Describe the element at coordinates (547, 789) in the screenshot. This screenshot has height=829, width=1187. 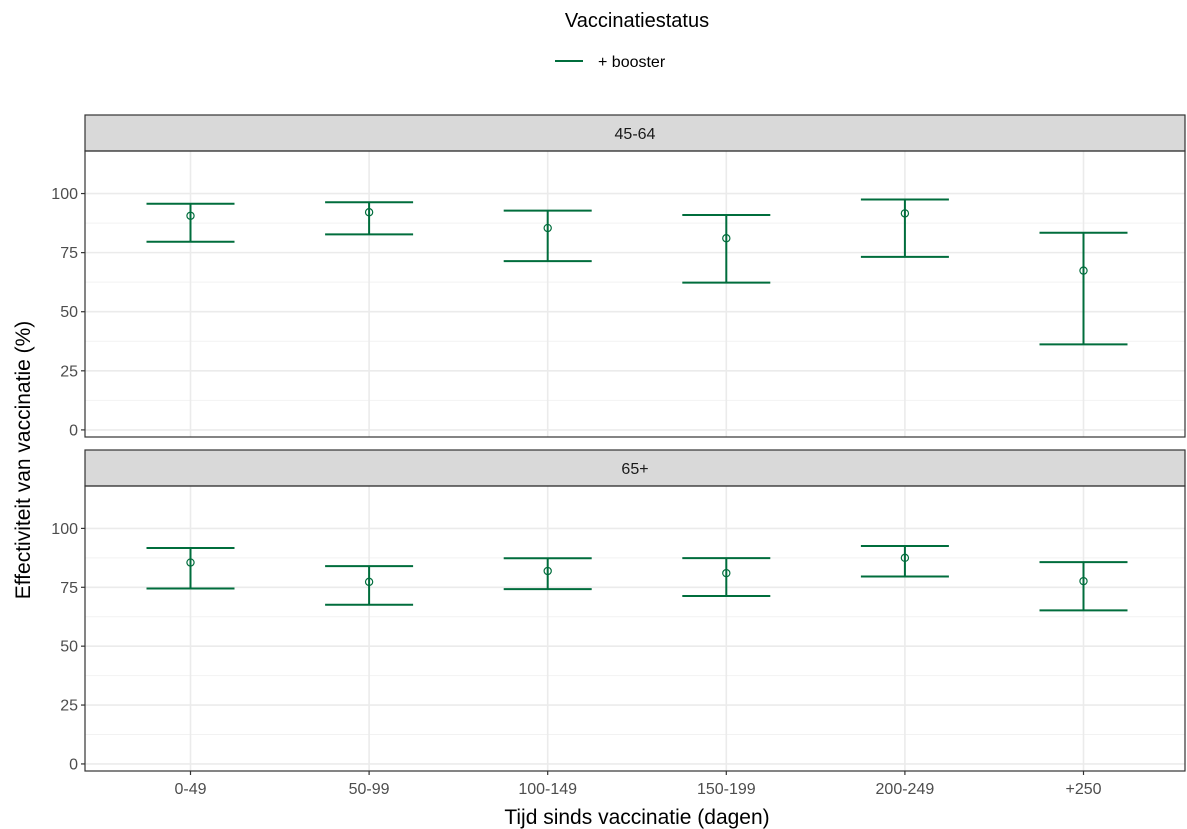
I see `x-tick-label: 100-149` at that location.